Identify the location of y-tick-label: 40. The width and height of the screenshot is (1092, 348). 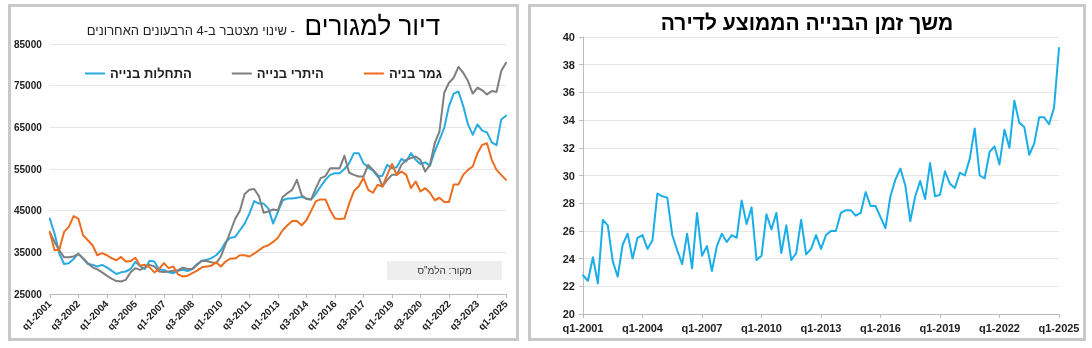
(568, 37).